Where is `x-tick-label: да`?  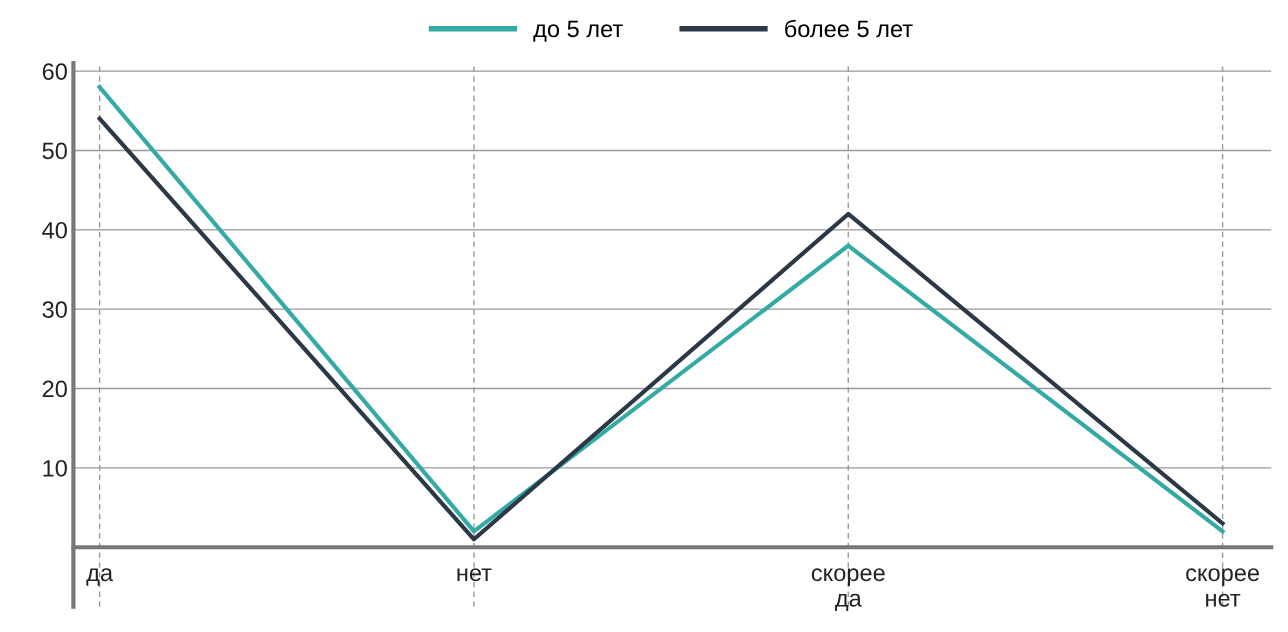 x-tick-label: да is located at coordinates (100, 577).